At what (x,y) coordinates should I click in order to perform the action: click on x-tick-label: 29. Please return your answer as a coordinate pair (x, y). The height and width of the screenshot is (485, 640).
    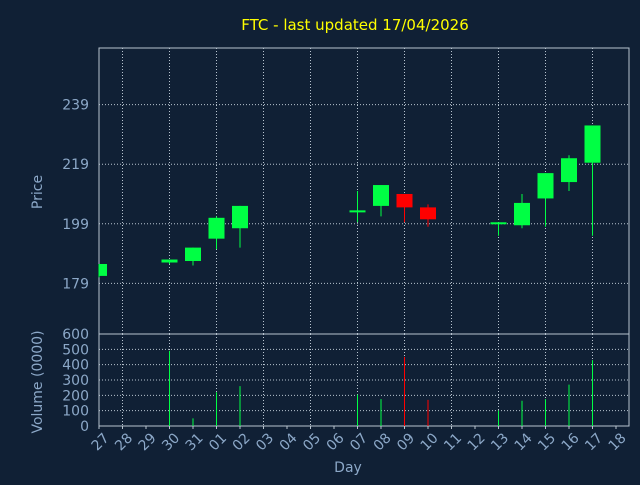
    Looking at the image, I should click on (148, 442).